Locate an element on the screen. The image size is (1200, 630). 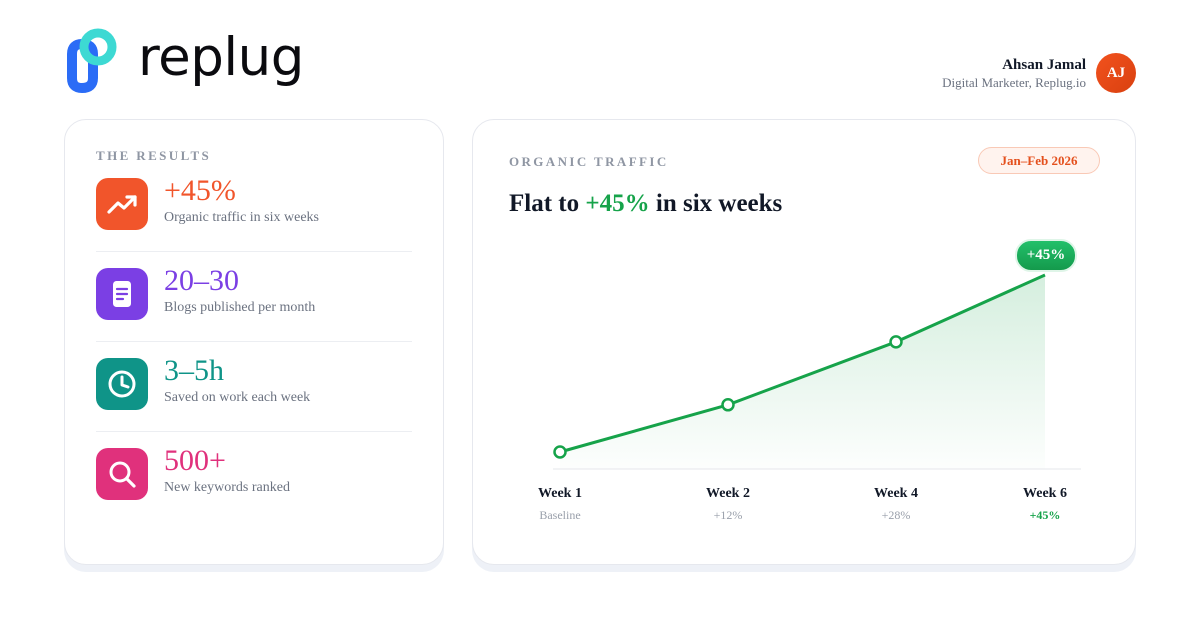
stat-description: New keywords ranked is located at coordinates (227, 487).